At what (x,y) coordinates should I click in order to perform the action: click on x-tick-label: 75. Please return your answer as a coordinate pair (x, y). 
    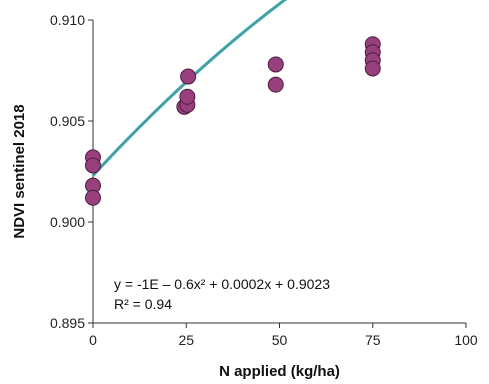
    Looking at the image, I should click on (373, 340).